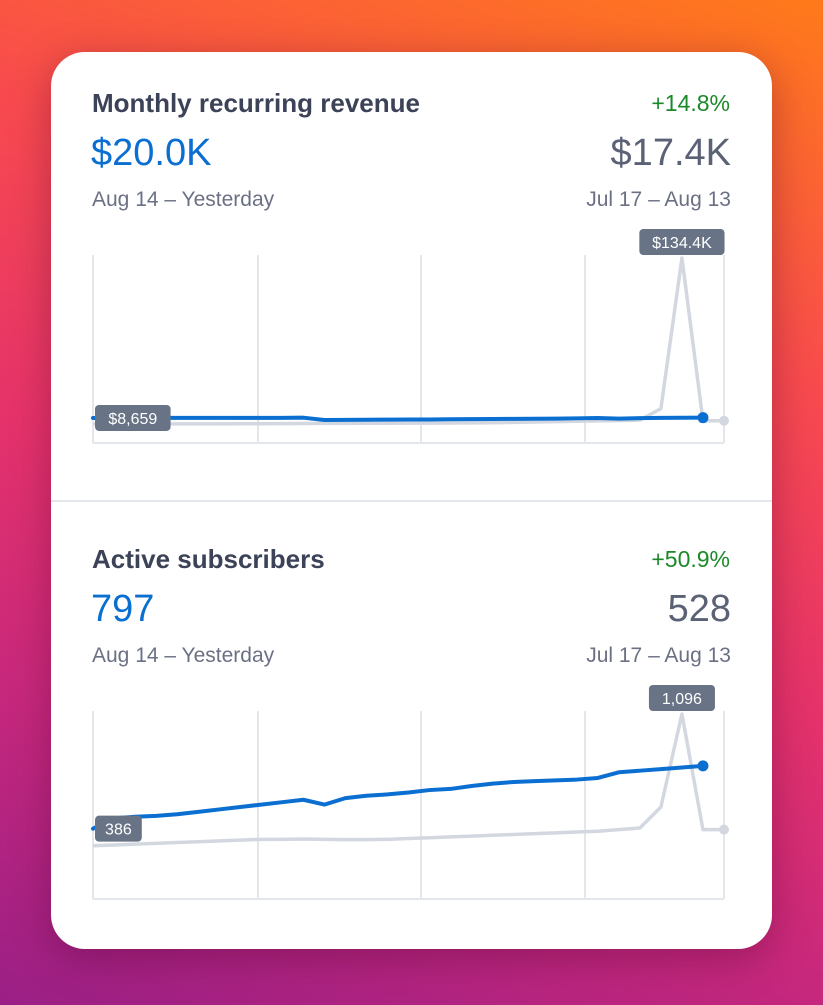  I want to click on metric-title: Active subscribers, so click(208, 559).